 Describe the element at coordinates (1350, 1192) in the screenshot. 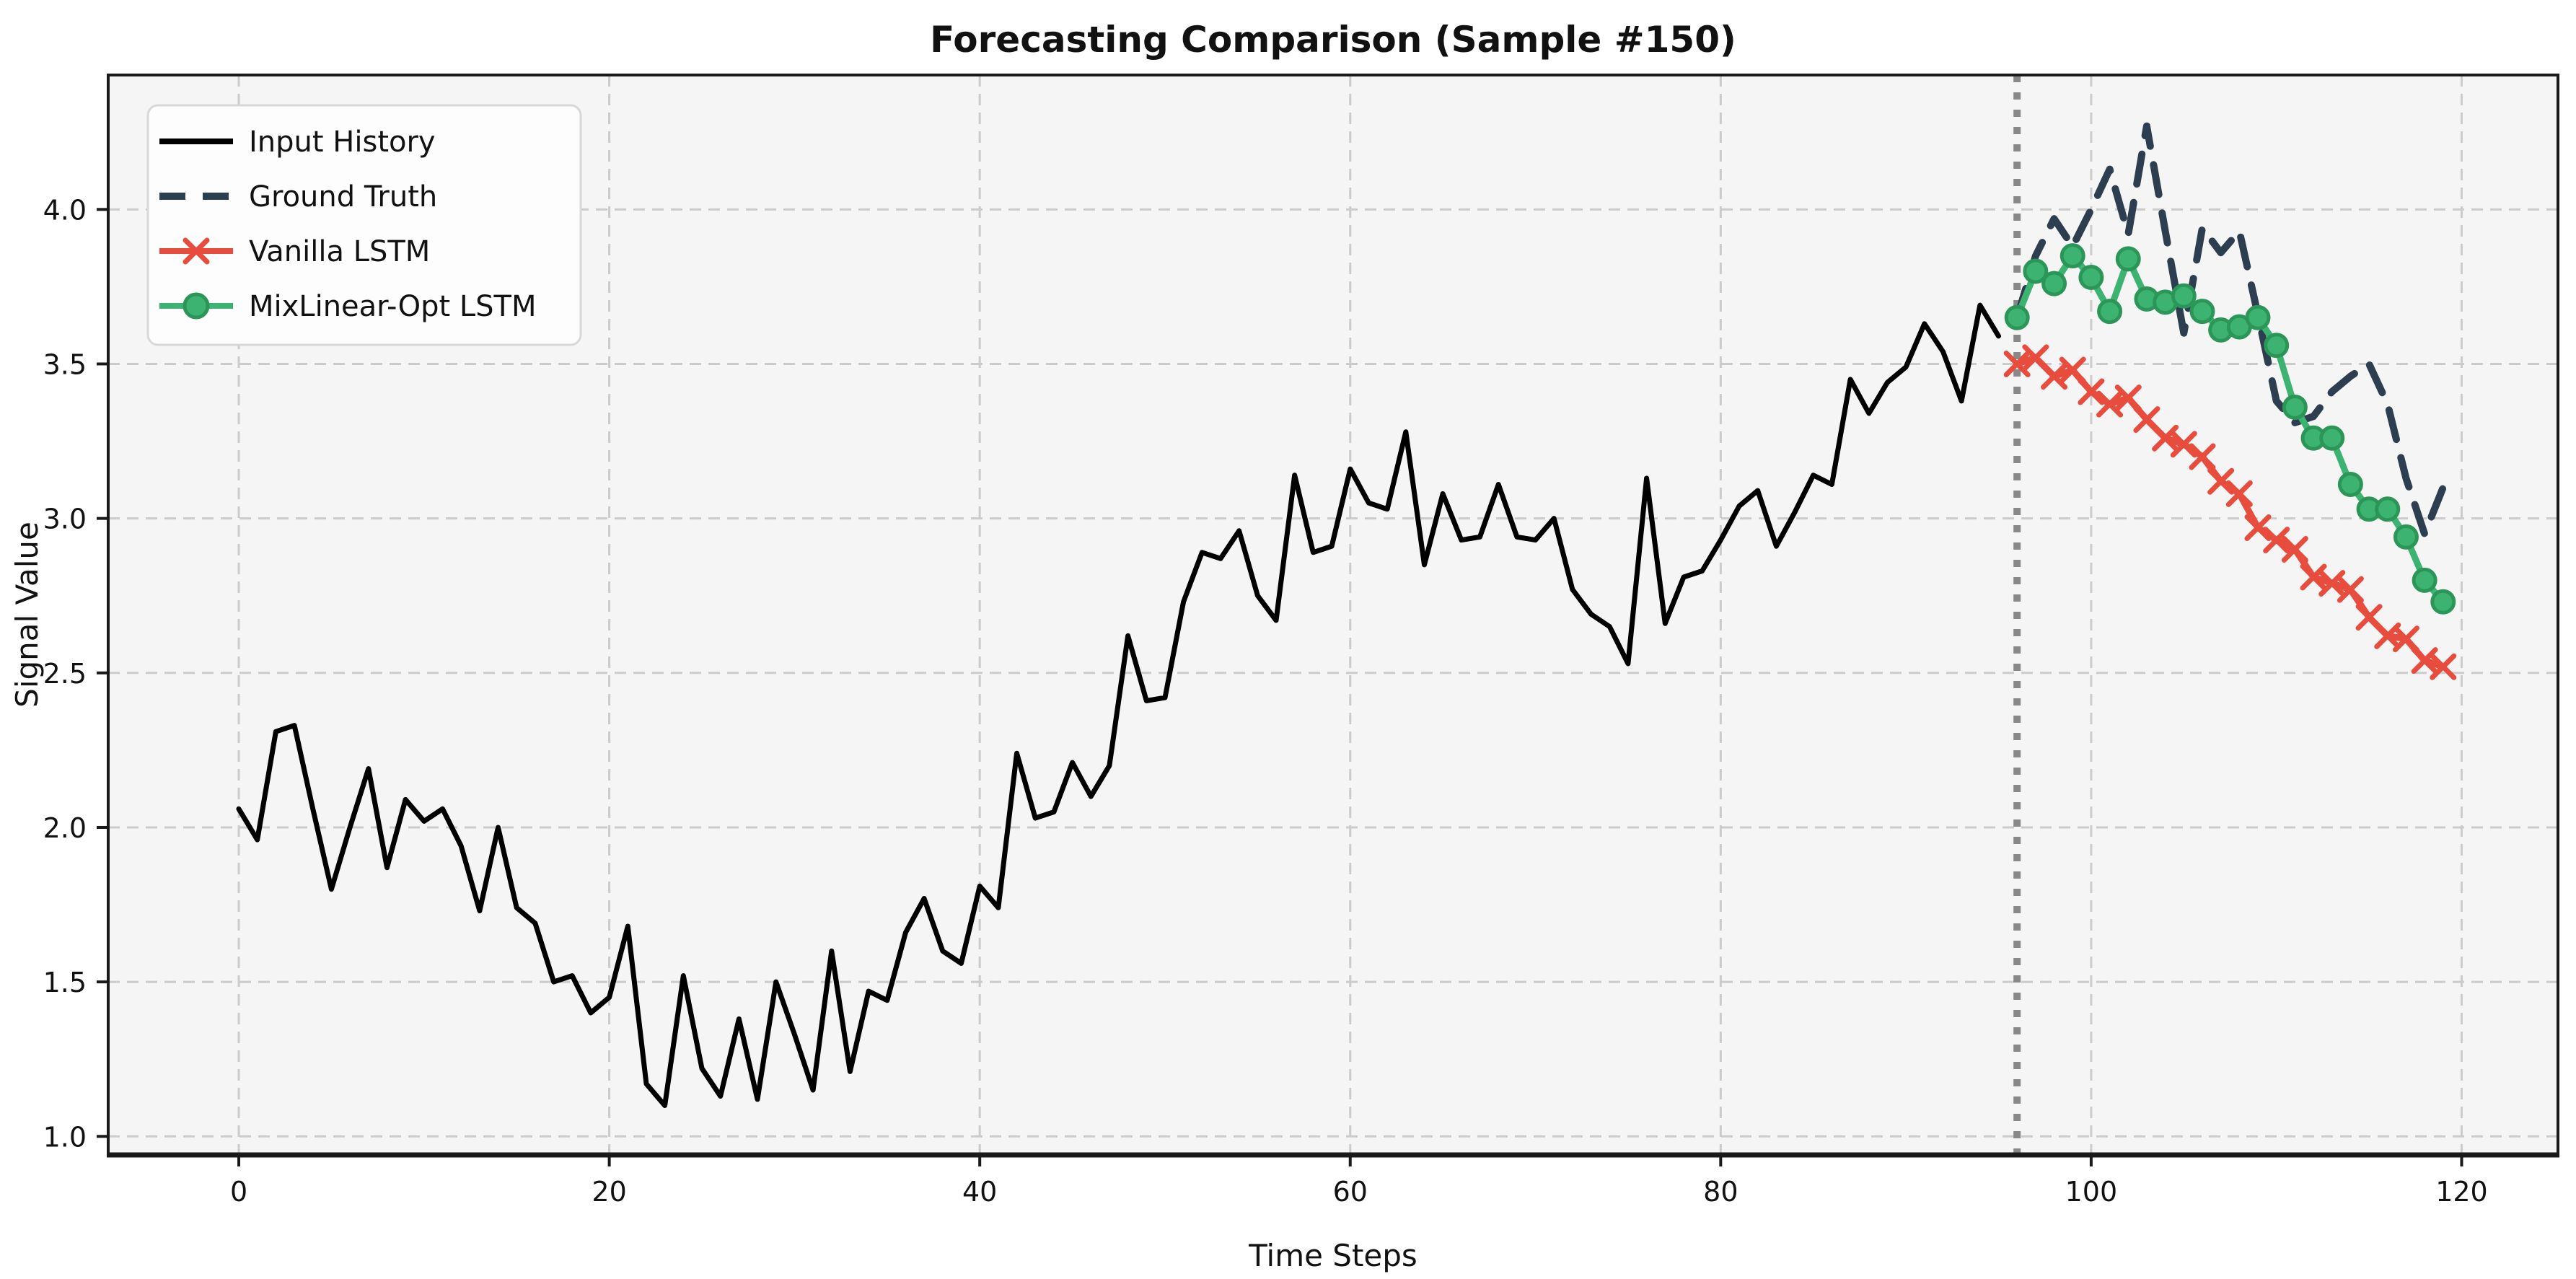

I see `x-tick-label: 60` at that location.